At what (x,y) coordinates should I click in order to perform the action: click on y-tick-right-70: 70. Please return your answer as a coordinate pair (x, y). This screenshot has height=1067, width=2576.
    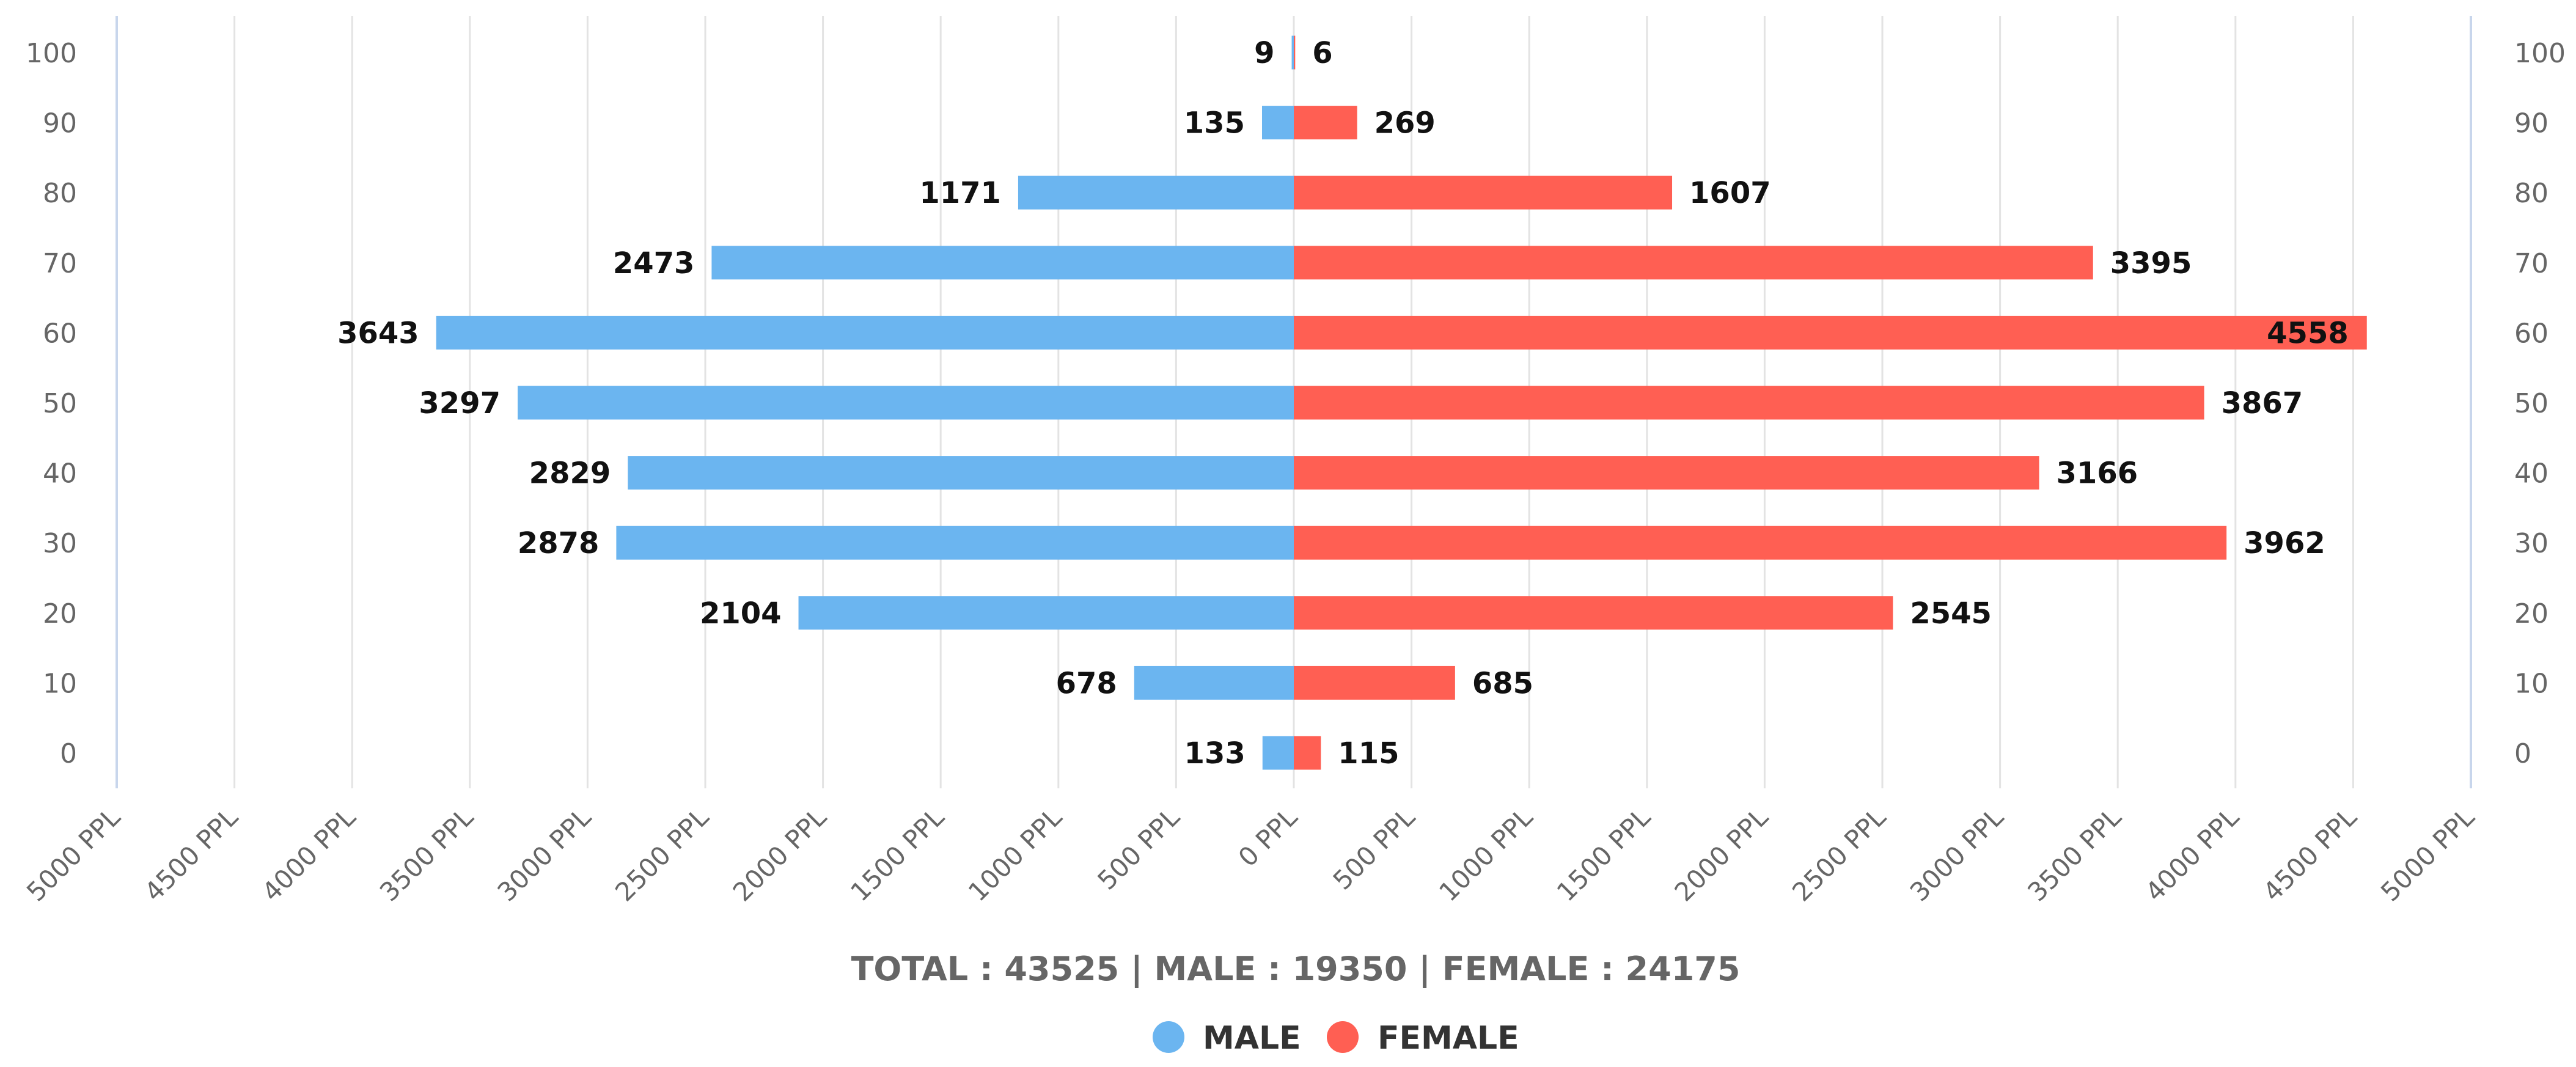
    Looking at the image, I should click on (2531, 263).